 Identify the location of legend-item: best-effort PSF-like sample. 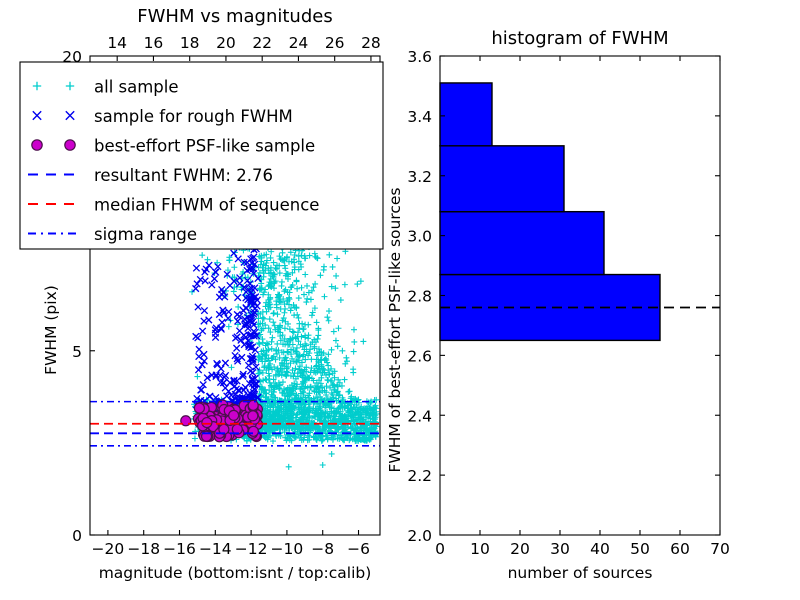
(173, 146).